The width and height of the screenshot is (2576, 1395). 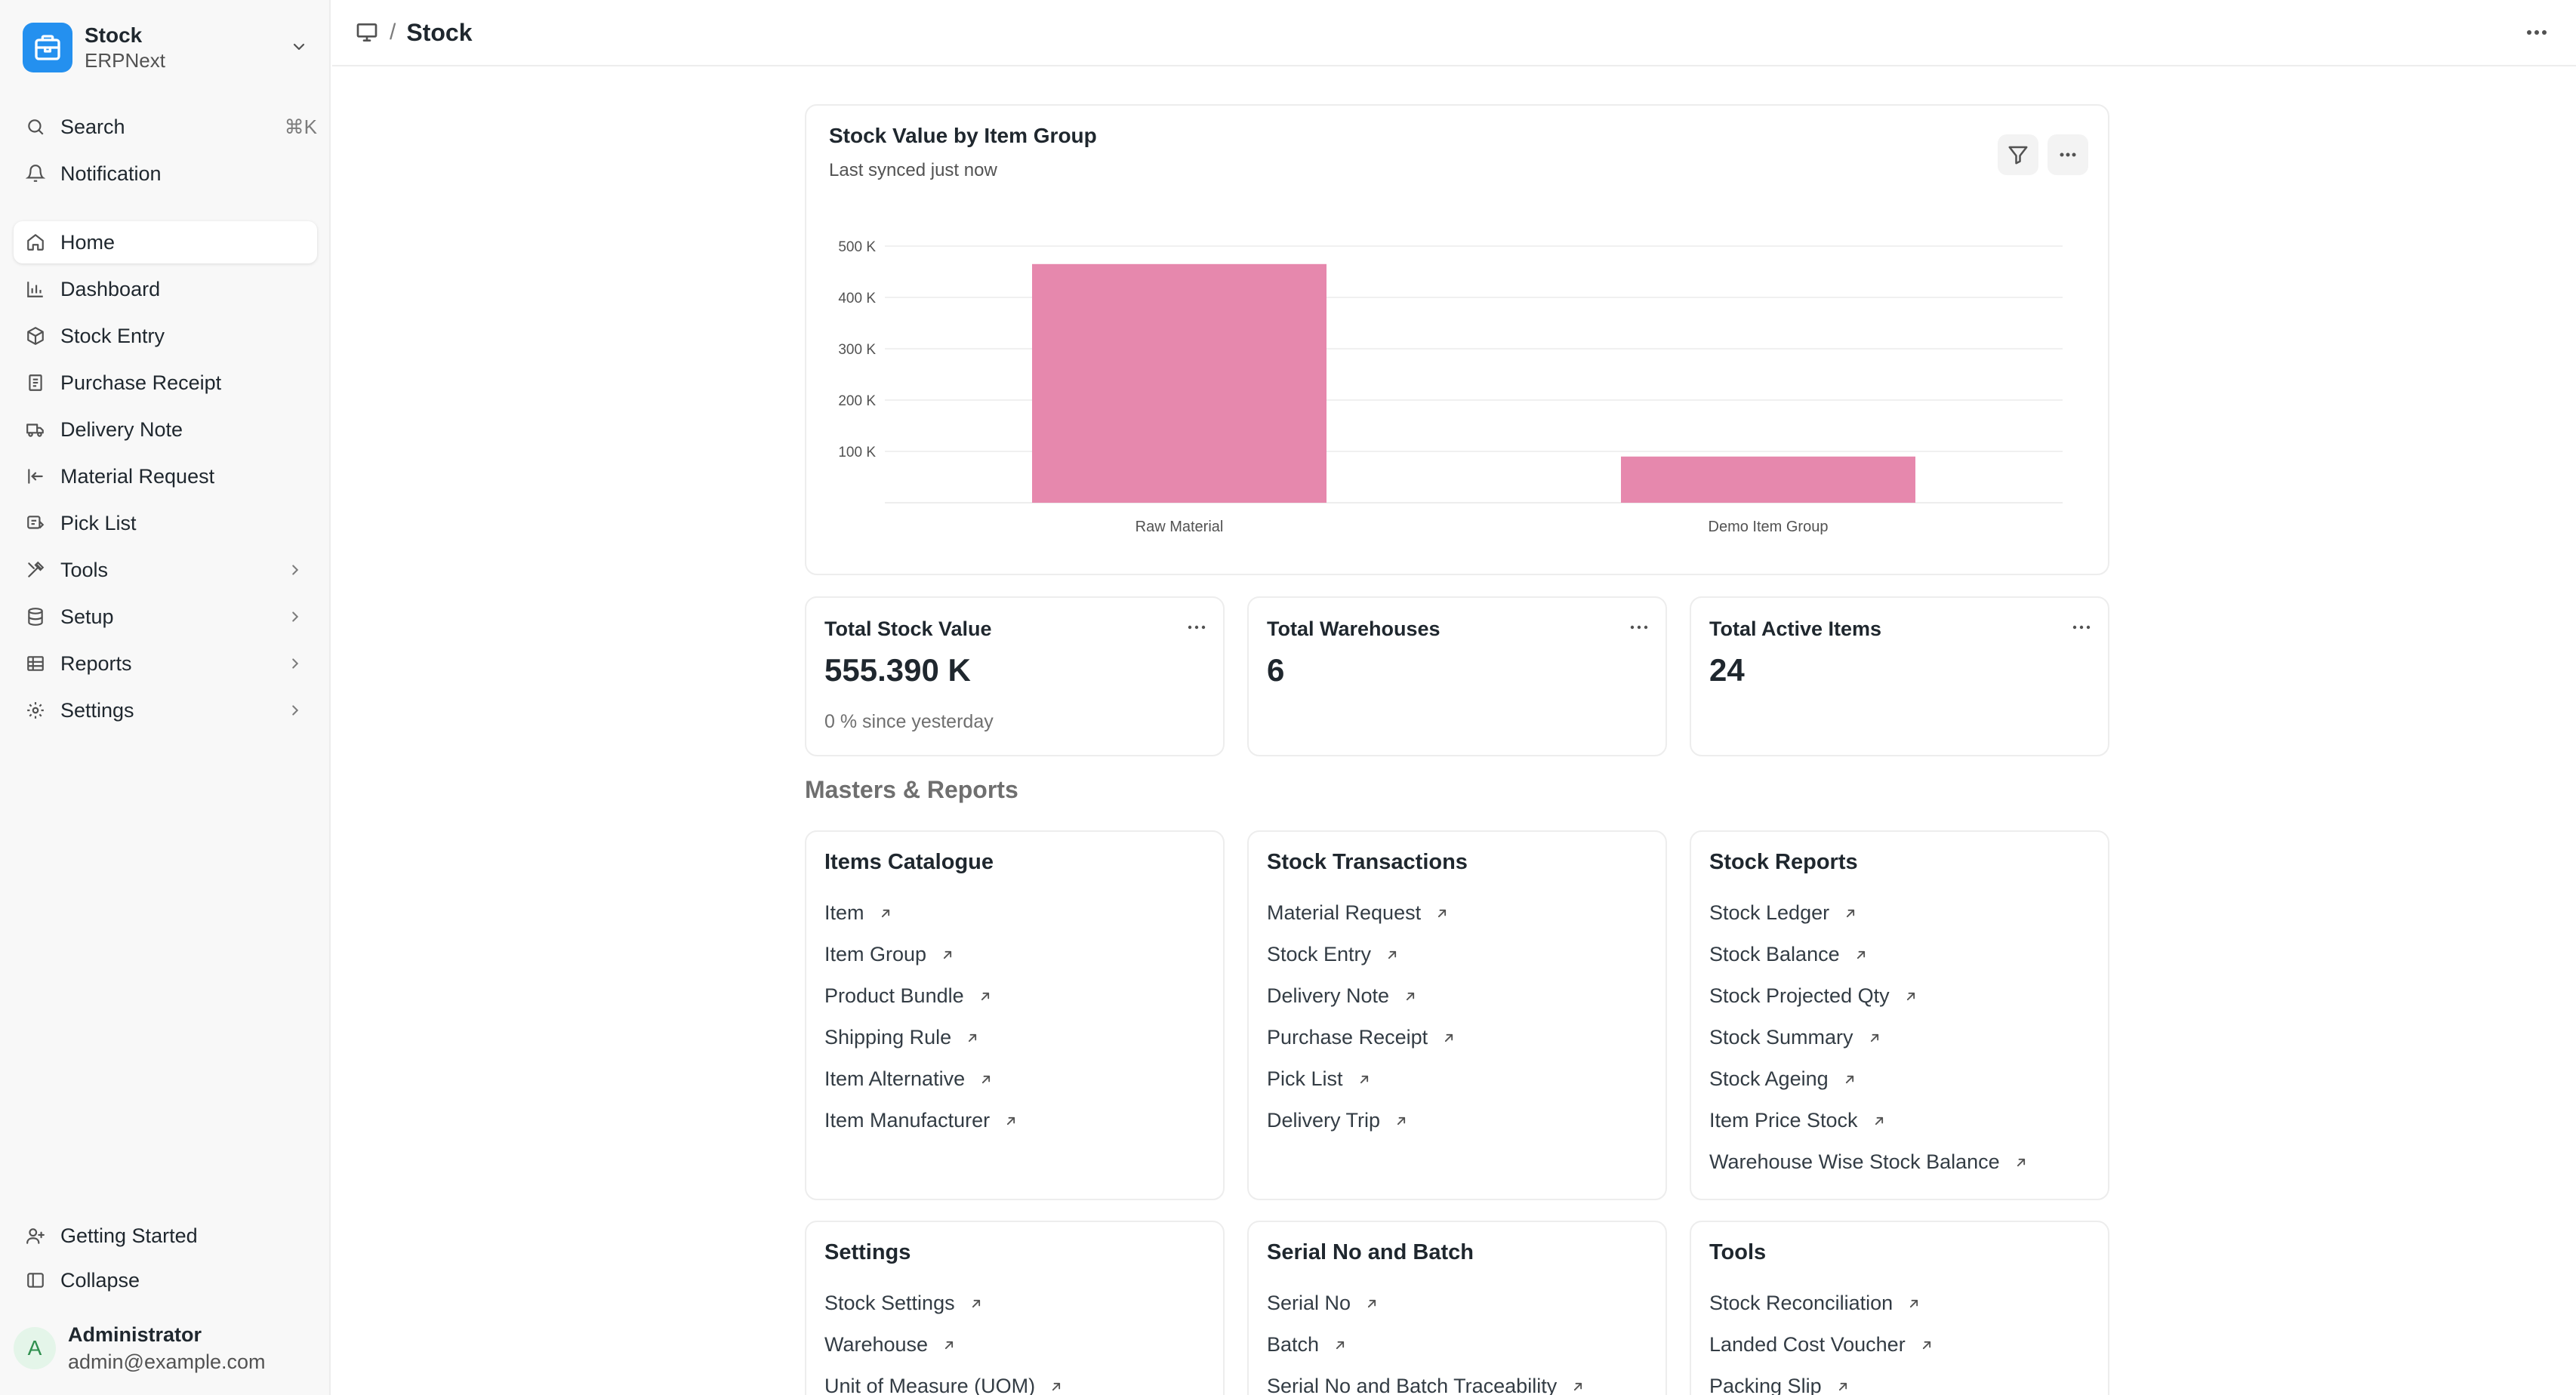 I want to click on link-item: Purchase Receipt, so click(x=1361, y=1038).